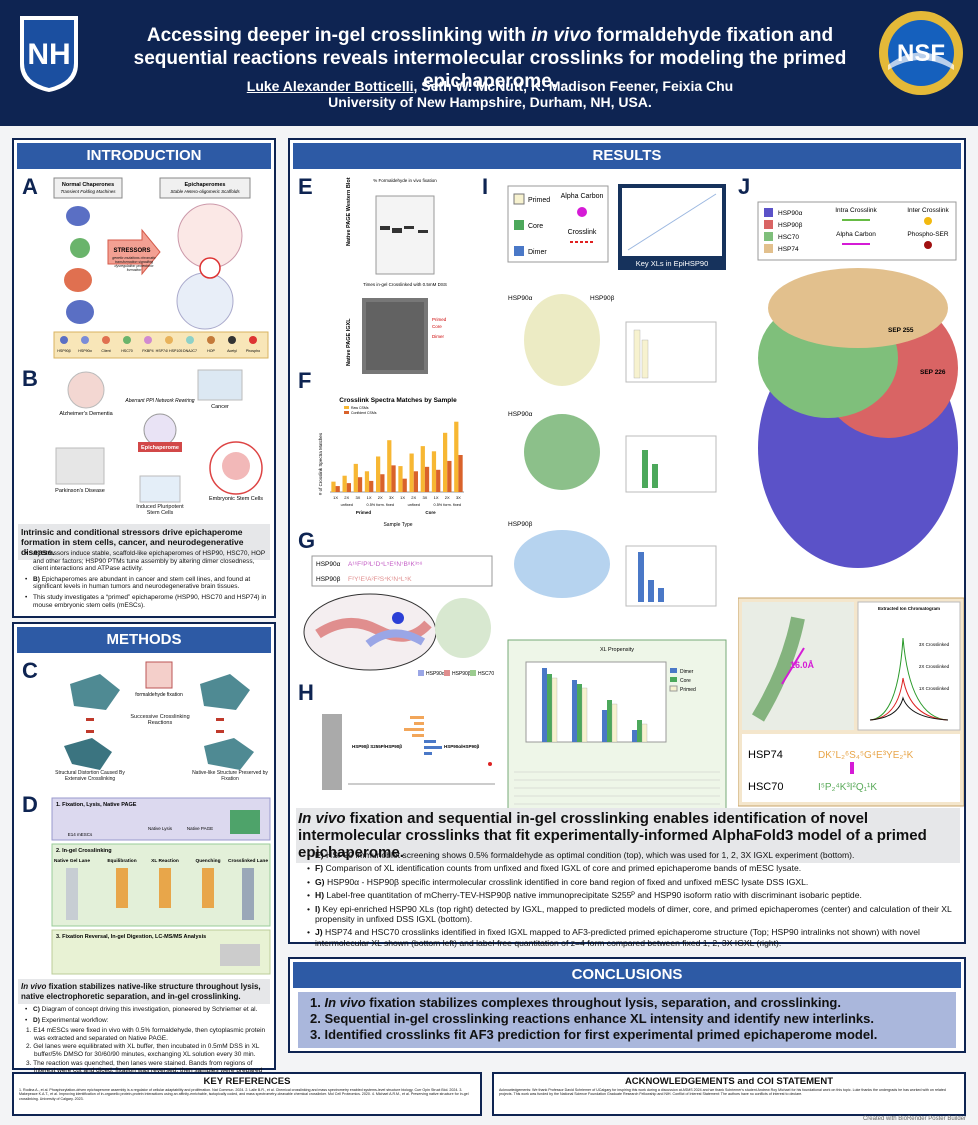  I want to click on label: Embryonic Stem Cells, so click(236, 499).